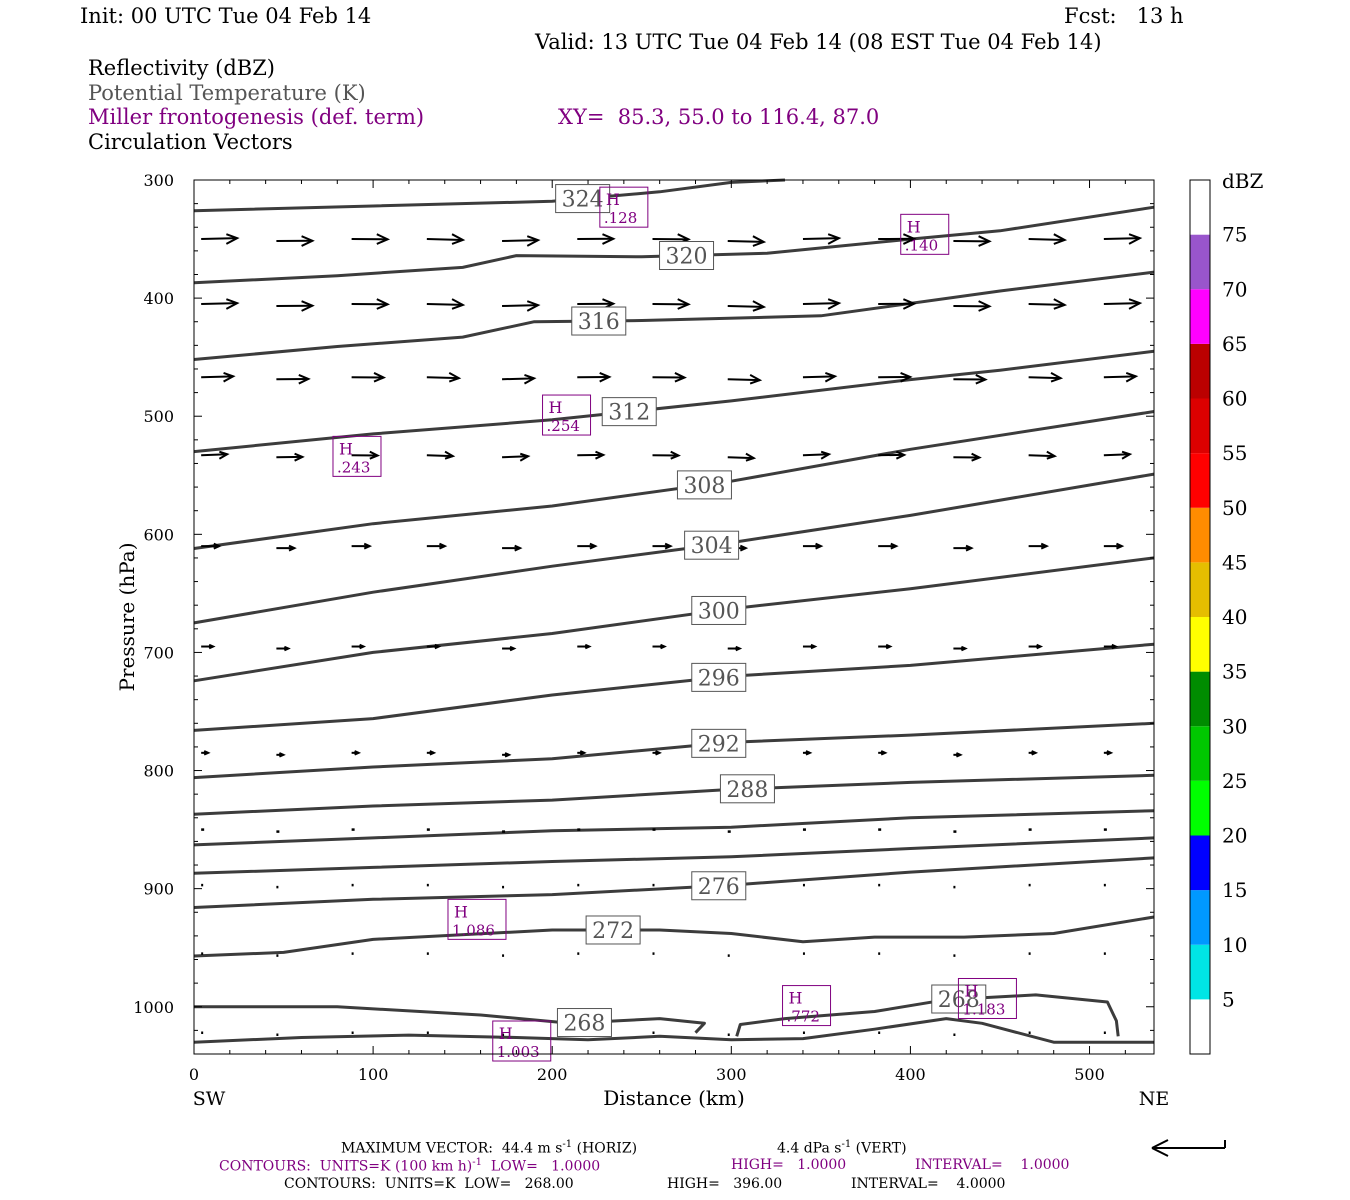 The image size is (1350, 1200). I want to click on colorbar-tick-label: 65, so click(1234, 344).